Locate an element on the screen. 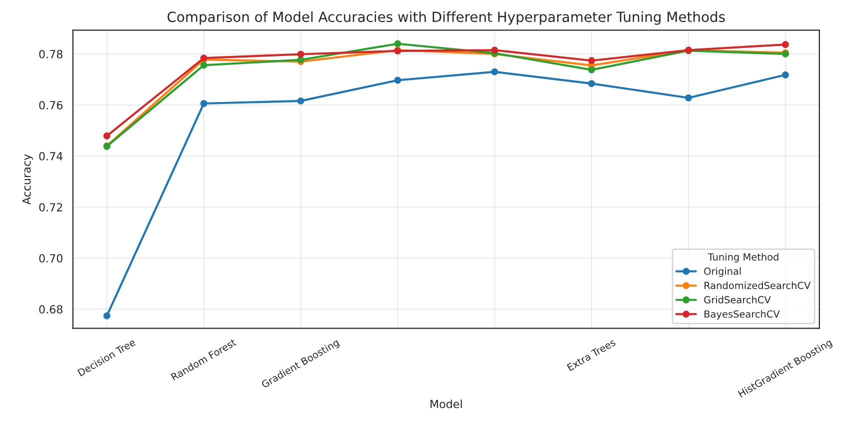  legend-label: Original is located at coordinates (722, 272).